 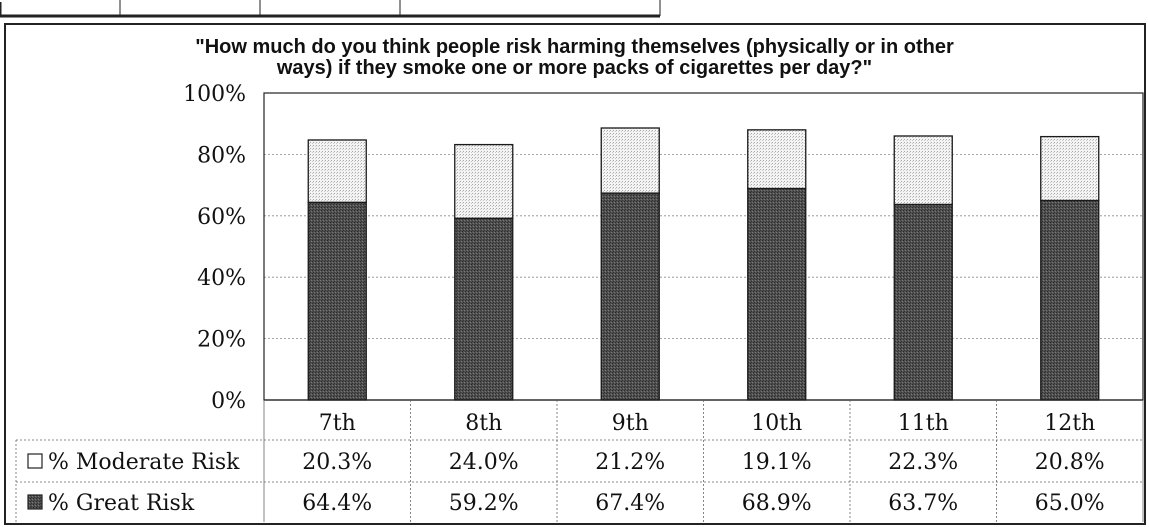 I want to click on data-label: 68.9%, so click(x=777, y=503).